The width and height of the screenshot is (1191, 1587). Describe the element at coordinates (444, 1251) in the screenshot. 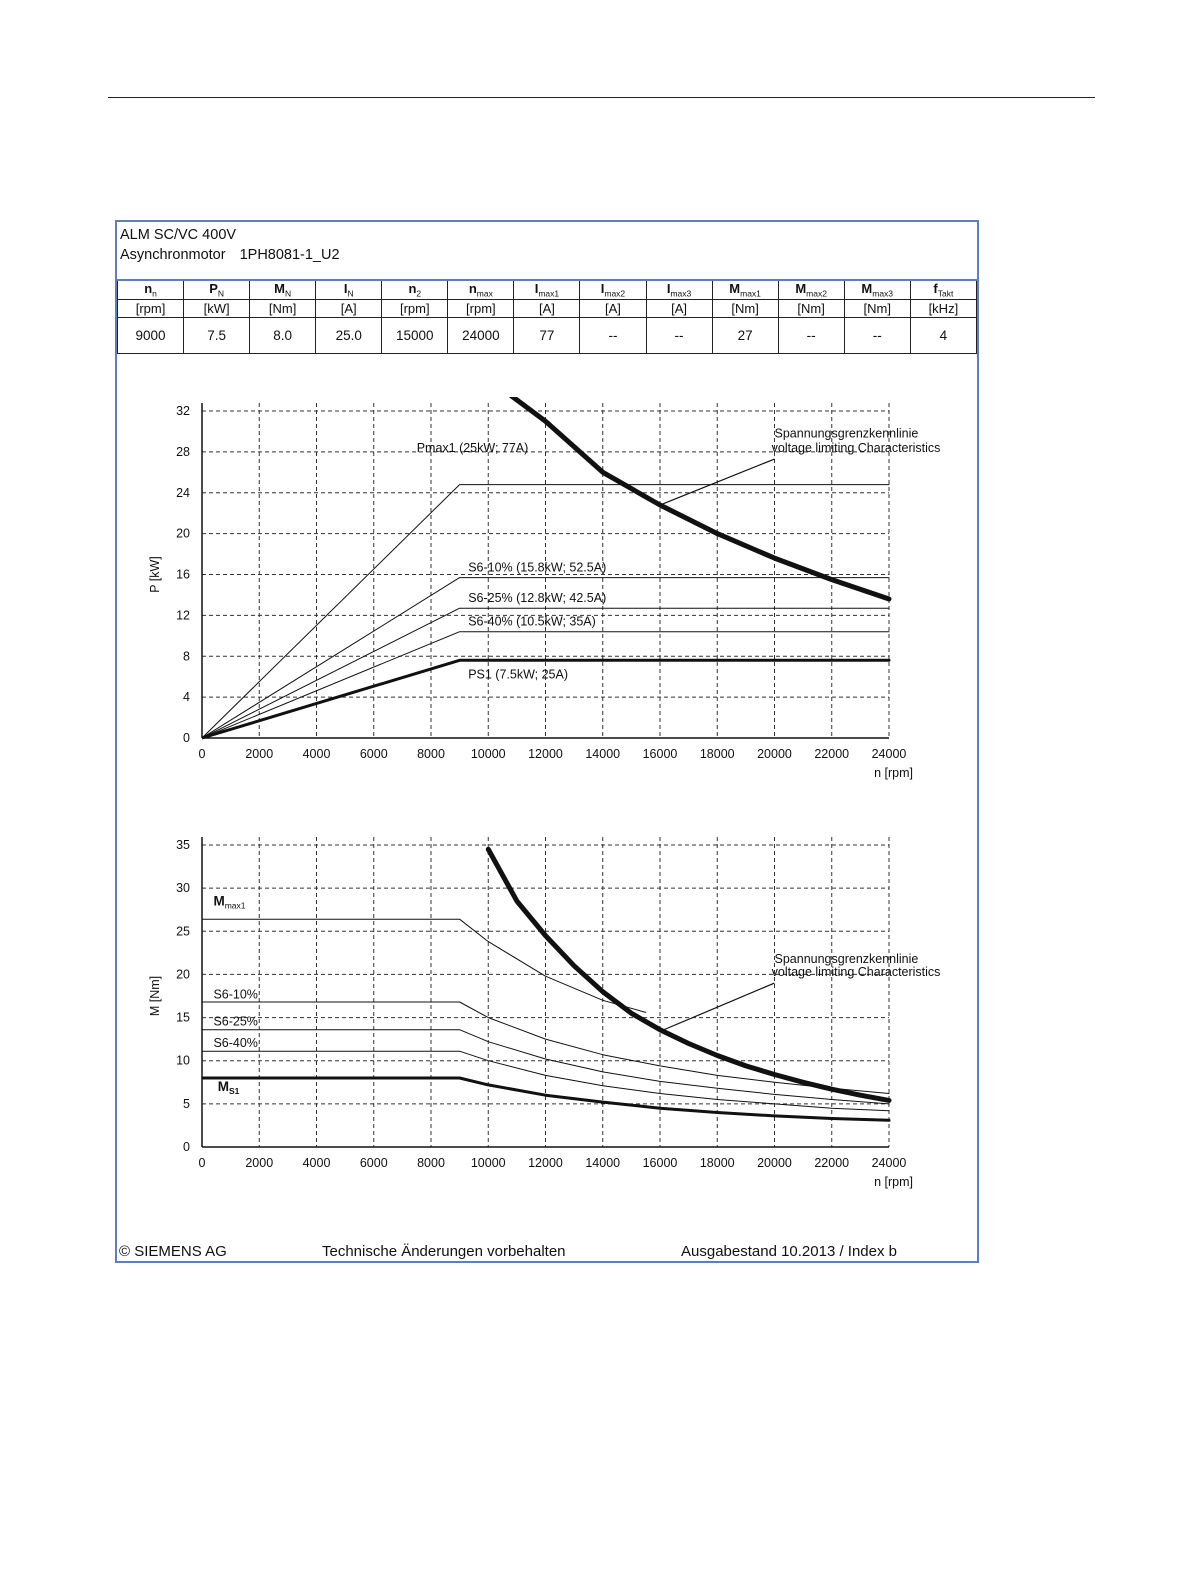

I see `footer-disclaimer: Technische Änderungen vorbehalten` at that location.